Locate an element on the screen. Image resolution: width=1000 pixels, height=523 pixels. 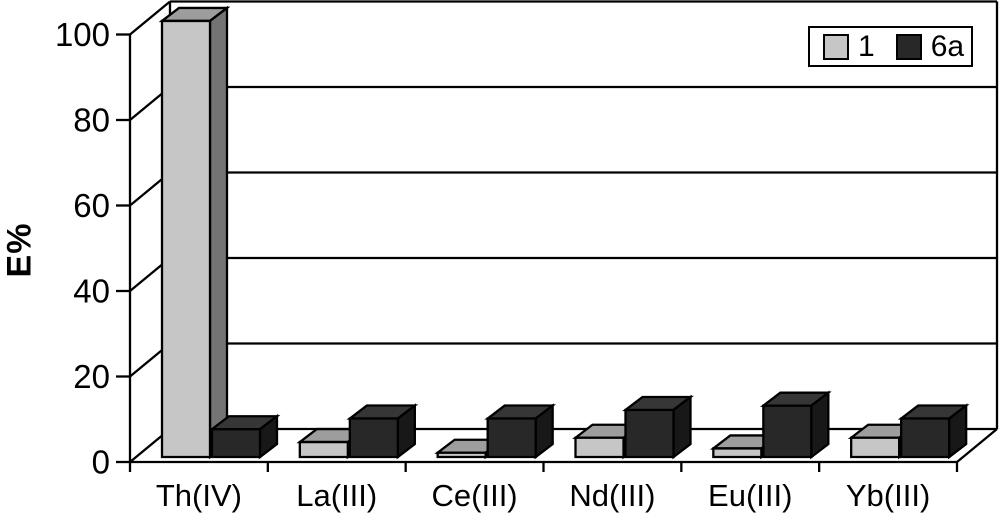
bar-1-La(III)-front is located at coordinates (323, 449).